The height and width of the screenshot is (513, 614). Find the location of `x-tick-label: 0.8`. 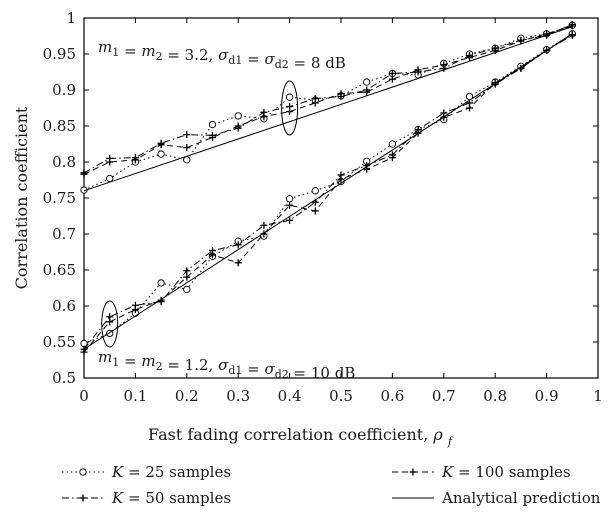

x-tick-label: 0.8 is located at coordinates (495, 396).